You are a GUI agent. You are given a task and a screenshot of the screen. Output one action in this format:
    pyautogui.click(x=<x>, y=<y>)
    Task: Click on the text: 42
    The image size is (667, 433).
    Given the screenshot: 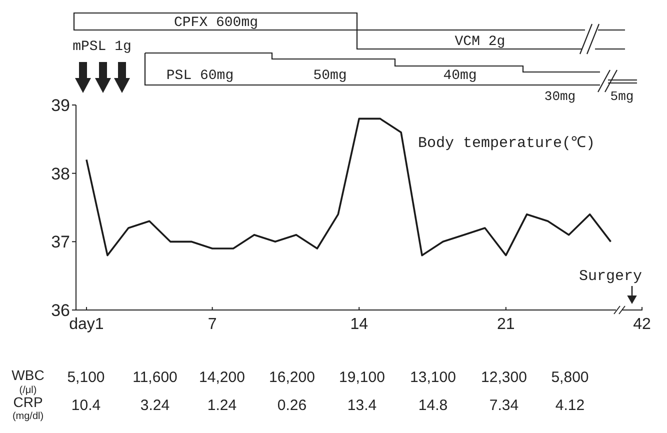 What is the action you would take?
    pyautogui.click(x=642, y=324)
    